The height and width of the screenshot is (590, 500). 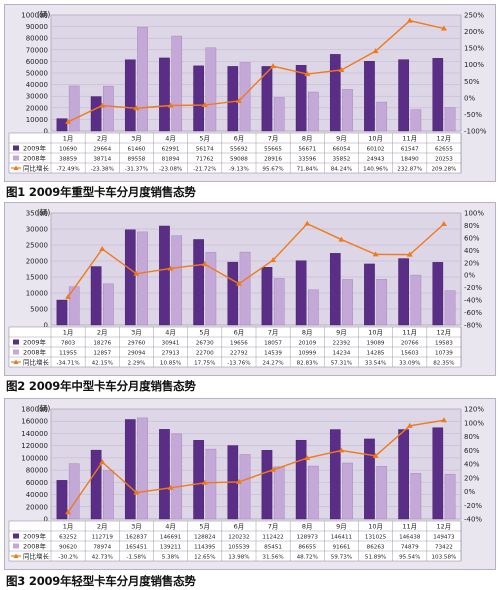 I want to click on category-label: 9月, so click(x=341, y=333).